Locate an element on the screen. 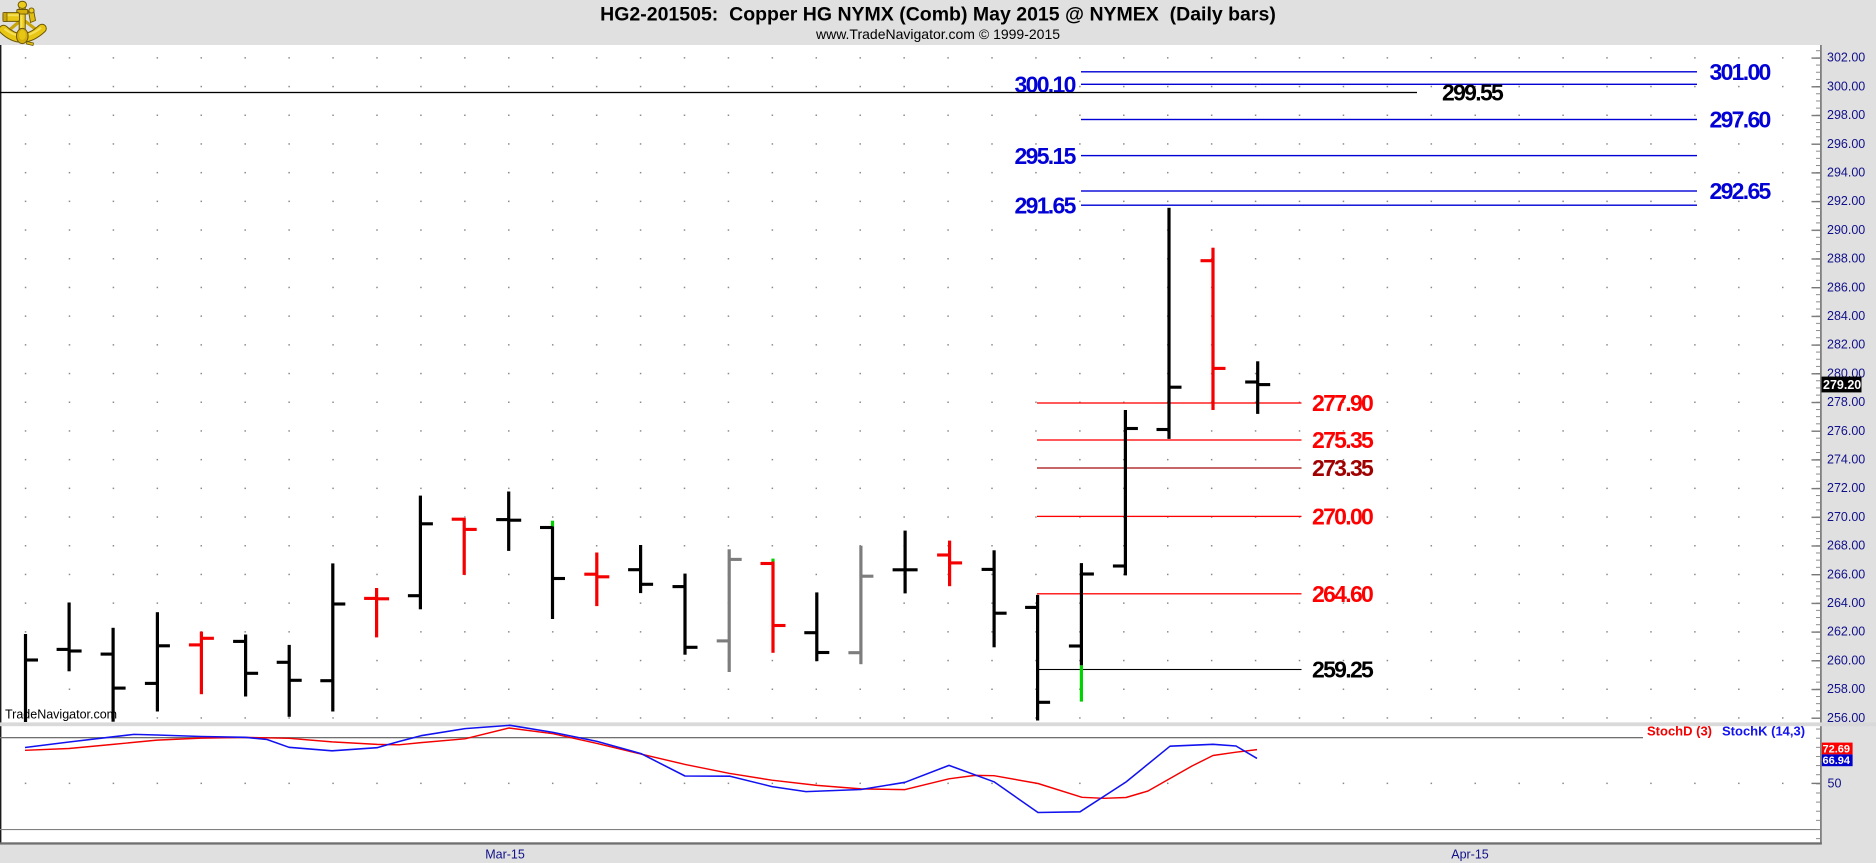 The width and height of the screenshot is (1876, 863). svg-text: 302.00 is located at coordinates (1846, 58).